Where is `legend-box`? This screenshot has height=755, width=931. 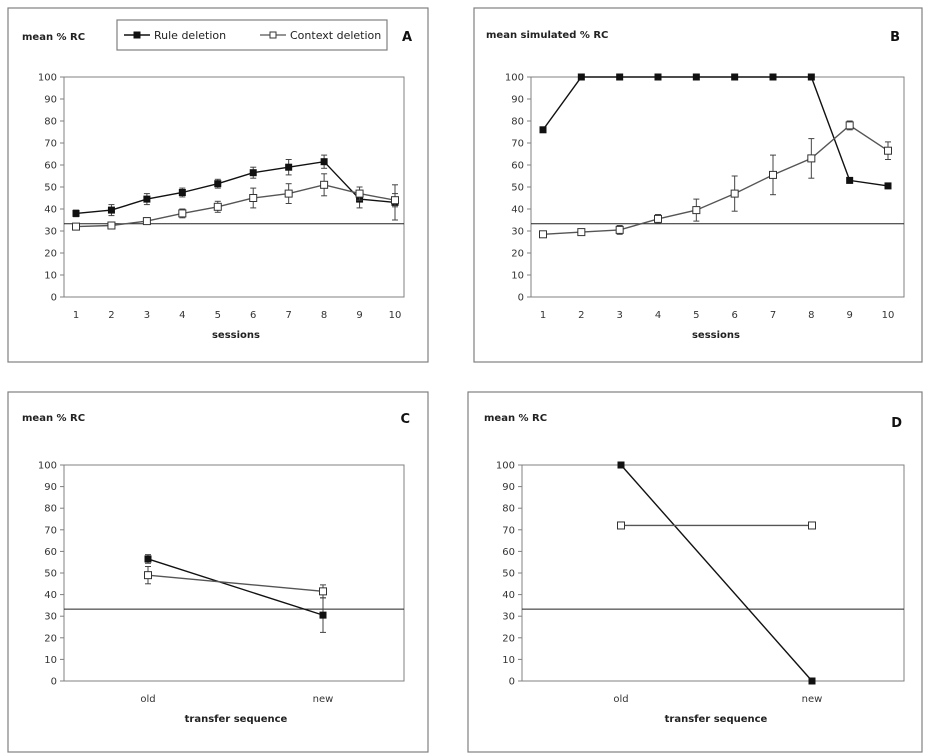
legend-box is located at coordinates (252, 35).